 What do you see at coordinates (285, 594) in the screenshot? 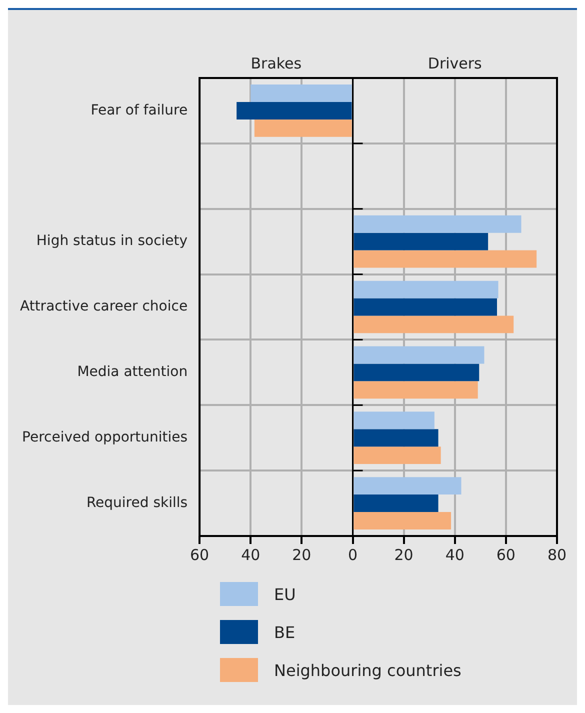
I see `legend-label: EU` at bounding box center [285, 594].